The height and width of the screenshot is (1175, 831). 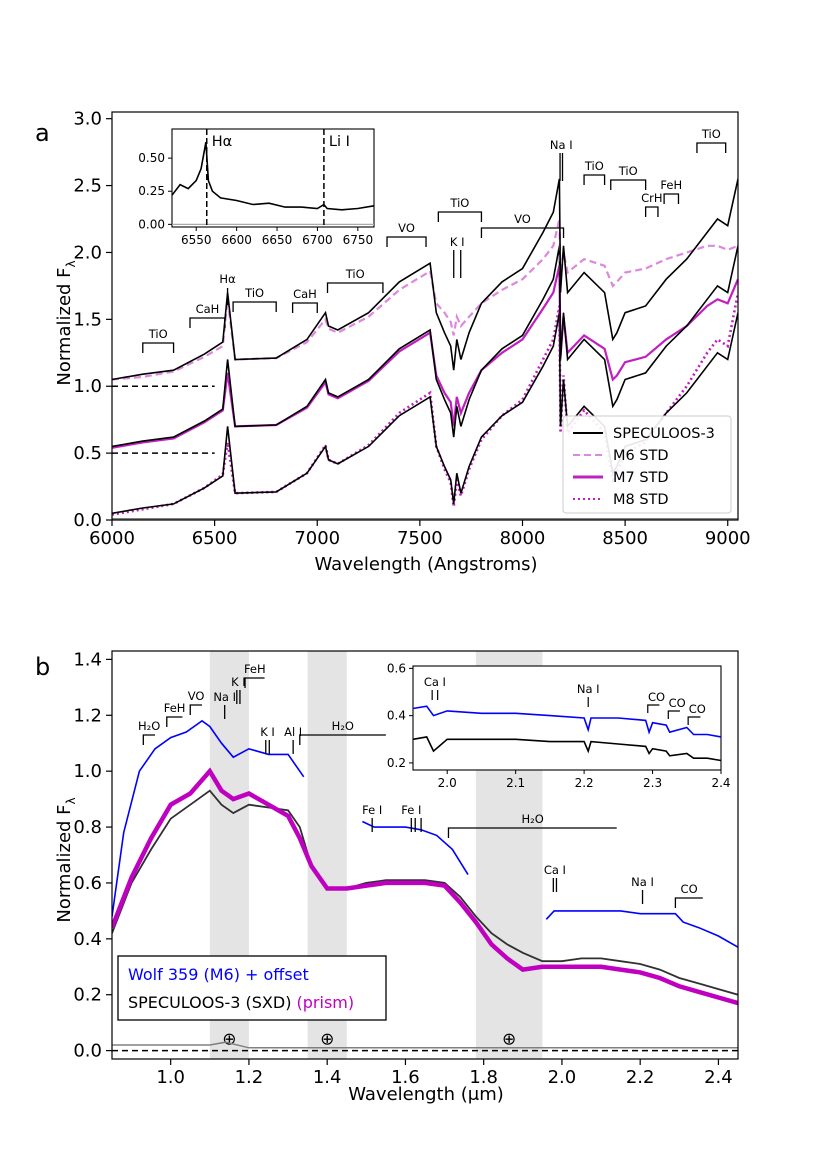 I want to click on panel-b-inset: Ca I Na ICO CO CO2.0 2.1 2.2 2.3 2.40.20.40.6, so click(x=559, y=725).